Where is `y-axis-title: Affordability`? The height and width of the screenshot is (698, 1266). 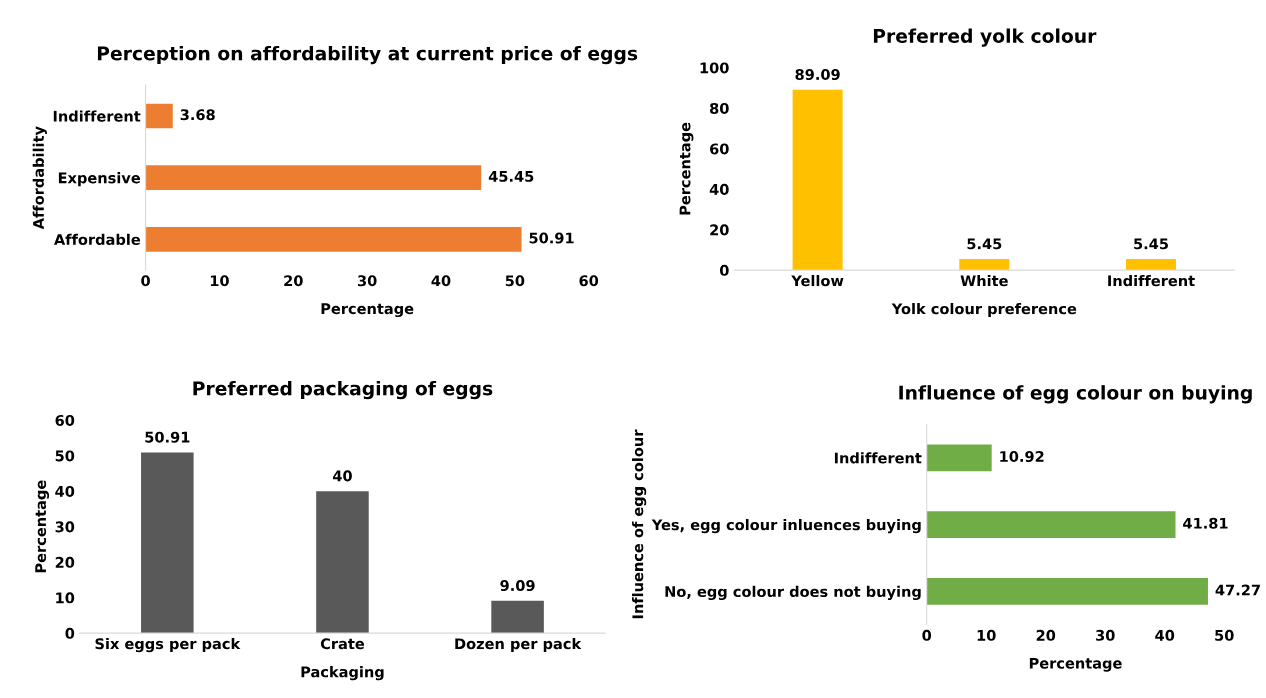
y-axis-title: Affordability is located at coordinates (39, 178).